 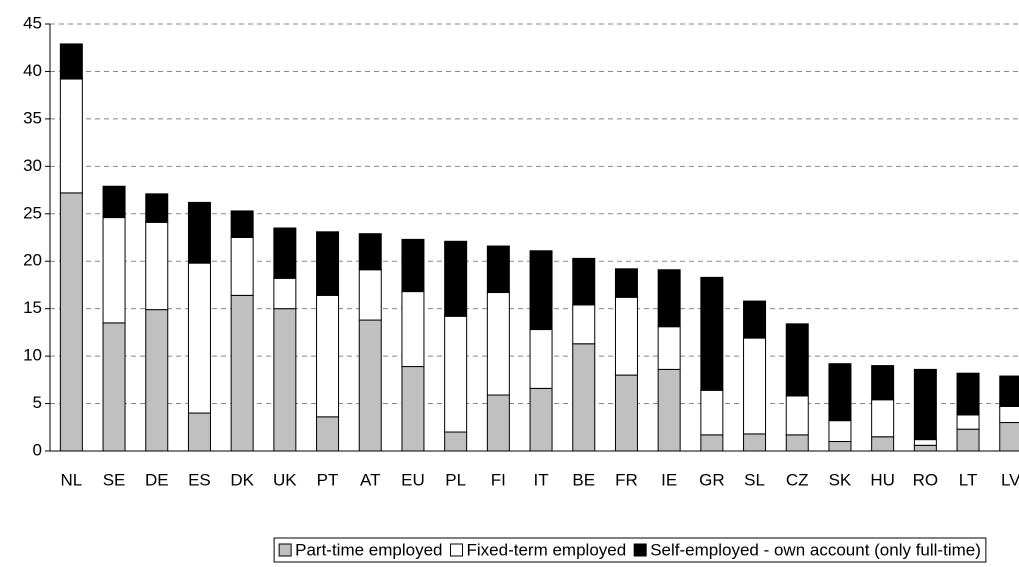 What do you see at coordinates (328, 479) in the screenshot?
I see `x-tick-label: PT` at bounding box center [328, 479].